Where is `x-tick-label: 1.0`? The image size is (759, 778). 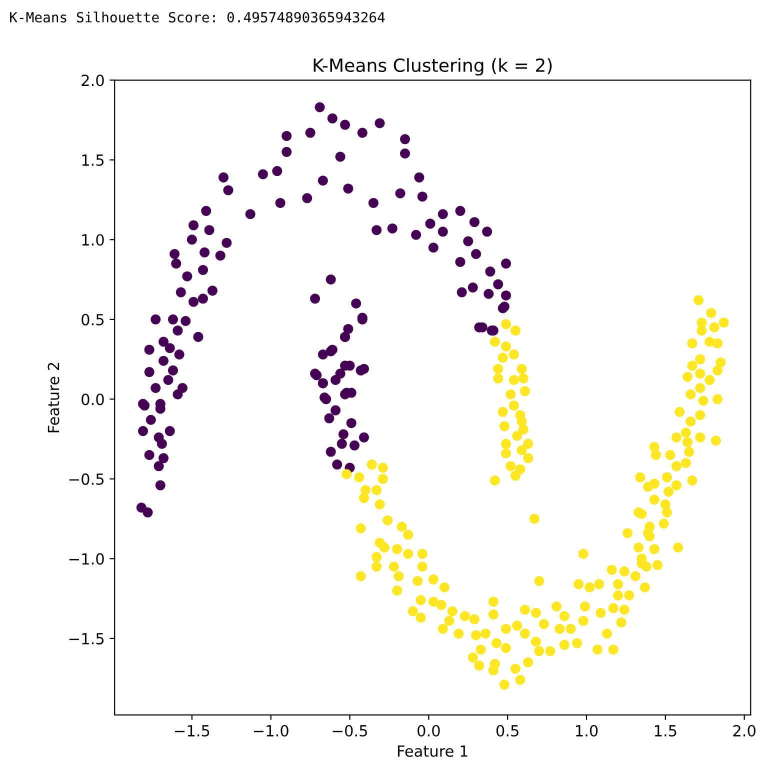
x-tick-label: 1.0 is located at coordinates (587, 730).